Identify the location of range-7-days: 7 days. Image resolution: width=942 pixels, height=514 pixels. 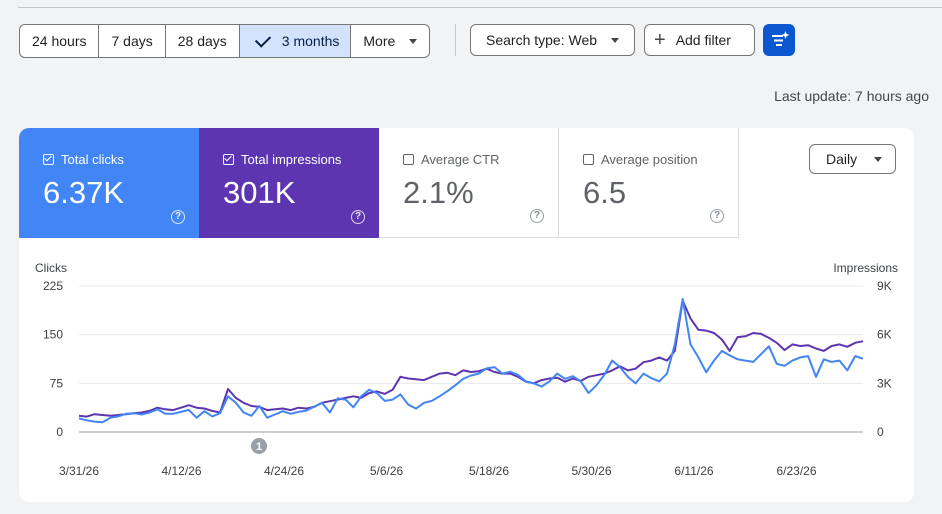
(132, 41).